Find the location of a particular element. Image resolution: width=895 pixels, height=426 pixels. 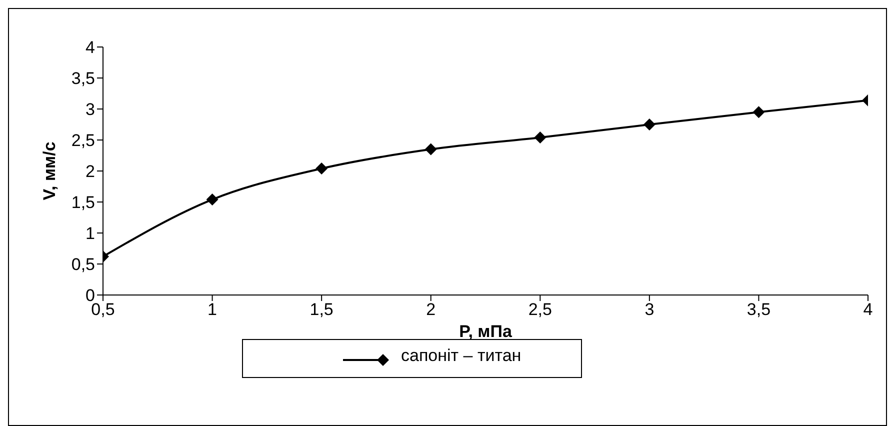

x-tick-label: 4 is located at coordinates (868, 310).